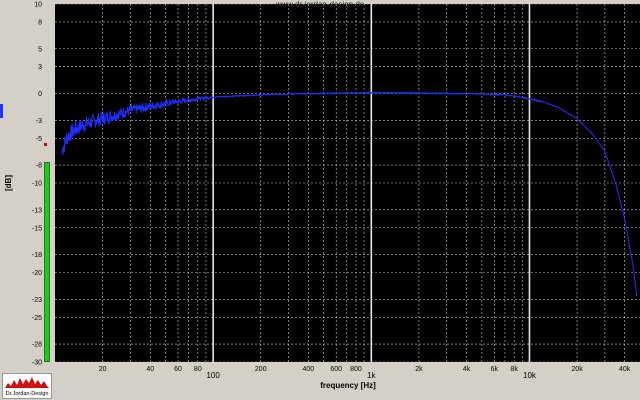 This screenshot has height=400, width=640. What do you see at coordinates (467, 369) in the screenshot?
I see `x-minor-tick-label: 4k` at bounding box center [467, 369].